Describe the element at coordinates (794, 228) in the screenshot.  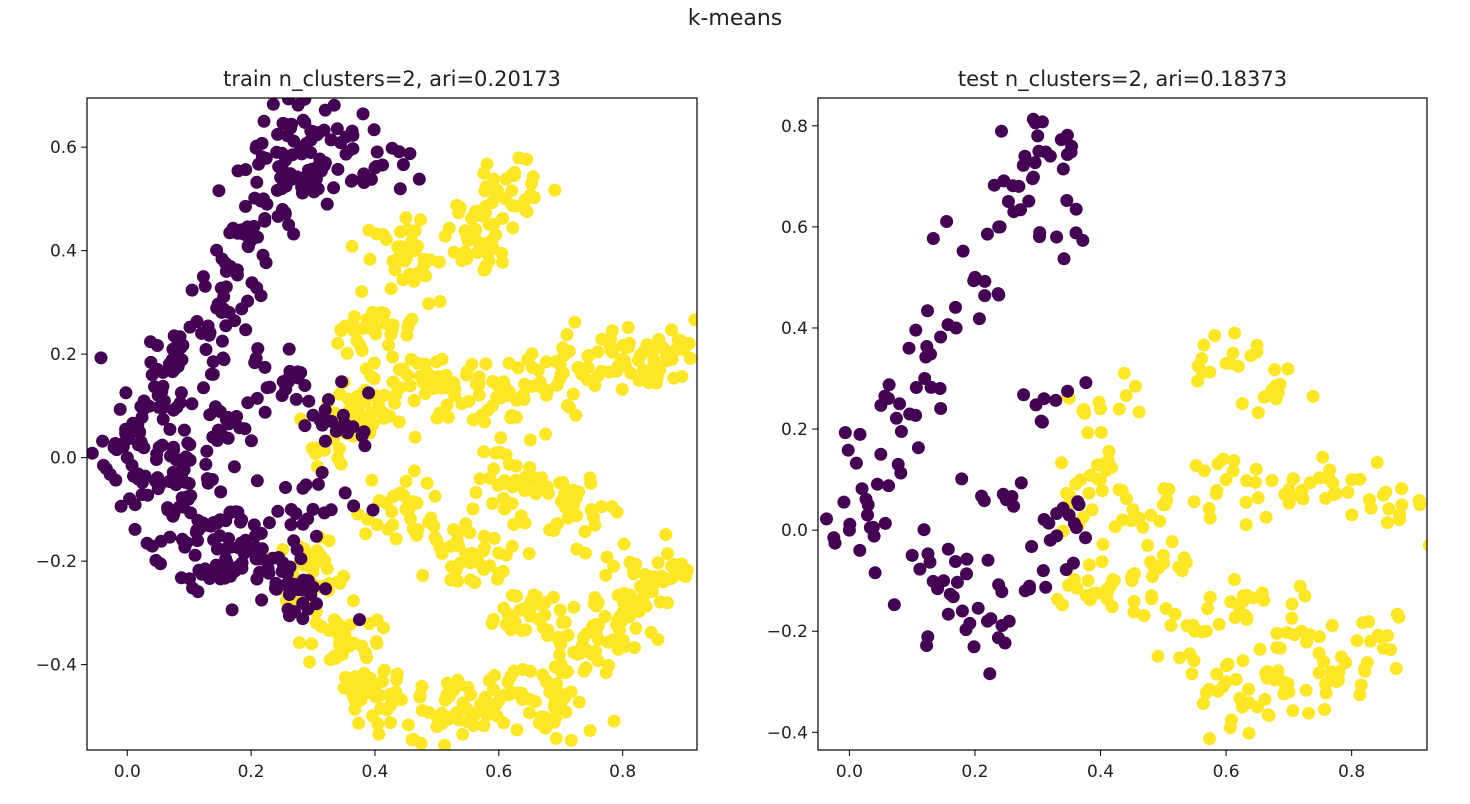
I see `test-ytick-label: 0.6` at that location.